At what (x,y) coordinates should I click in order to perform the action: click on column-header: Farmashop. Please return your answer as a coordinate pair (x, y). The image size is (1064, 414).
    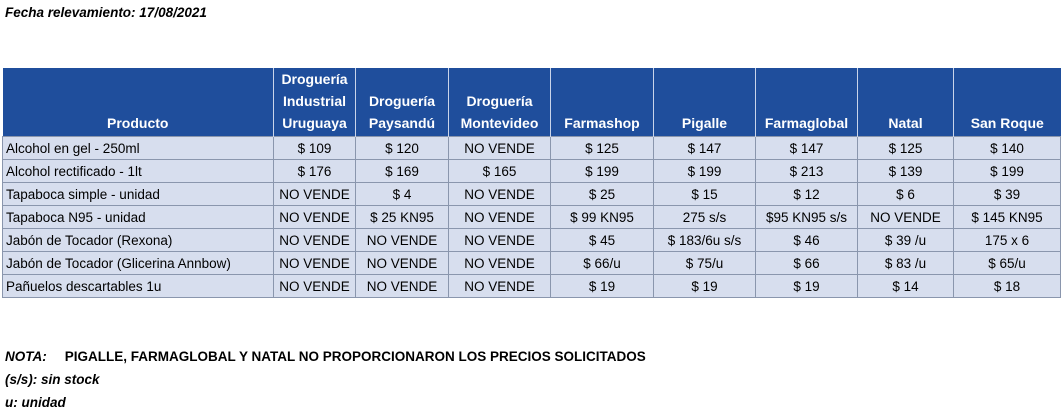
    Looking at the image, I should click on (602, 102).